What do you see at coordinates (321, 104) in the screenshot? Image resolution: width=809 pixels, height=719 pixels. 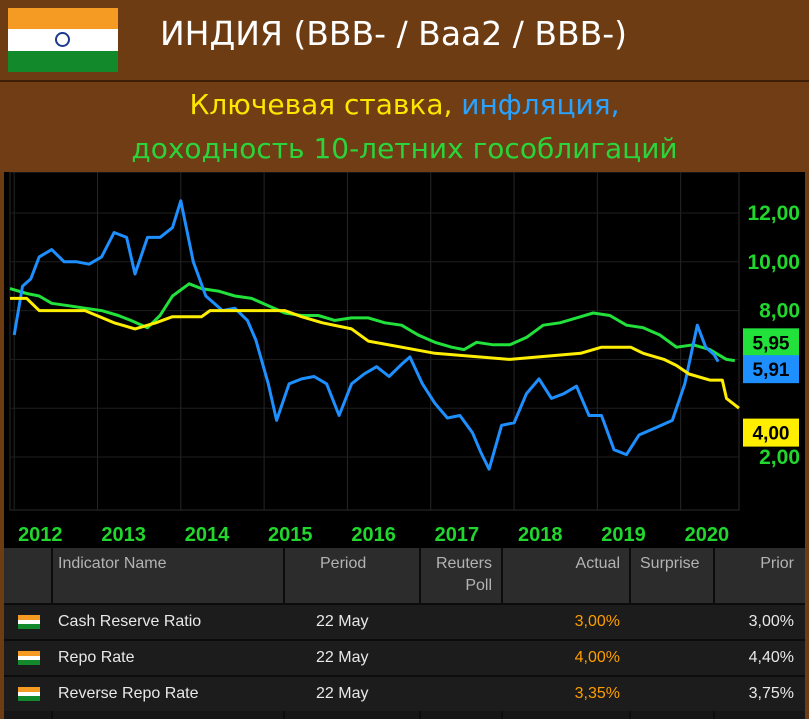 I see `subtitle-rate-label: Ключевая ставка,` at bounding box center [321, 104].